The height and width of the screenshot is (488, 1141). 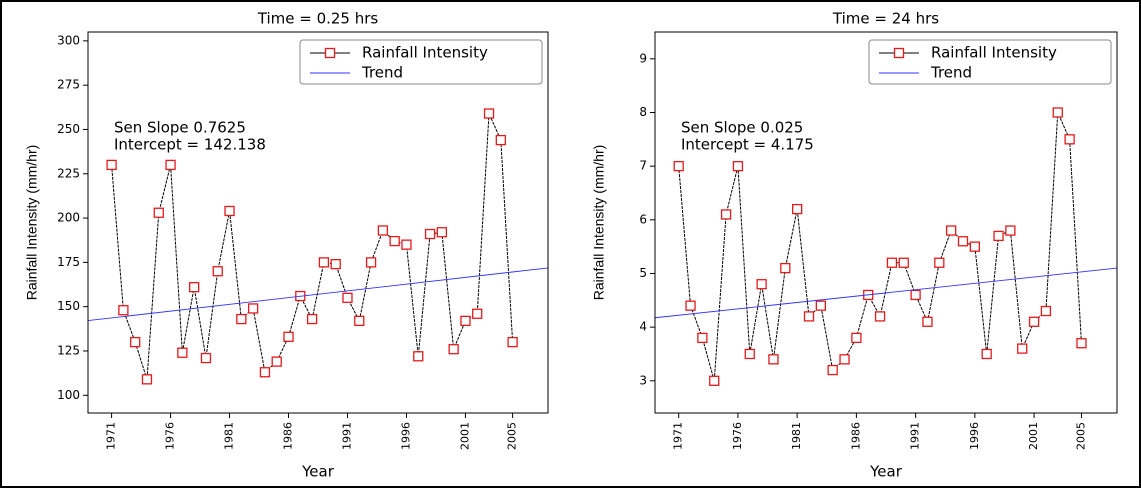 What do you see at coordinates (68, 129) in the screenshot?
I see `y-tick-label: 250` at bounding box center [68, 129].